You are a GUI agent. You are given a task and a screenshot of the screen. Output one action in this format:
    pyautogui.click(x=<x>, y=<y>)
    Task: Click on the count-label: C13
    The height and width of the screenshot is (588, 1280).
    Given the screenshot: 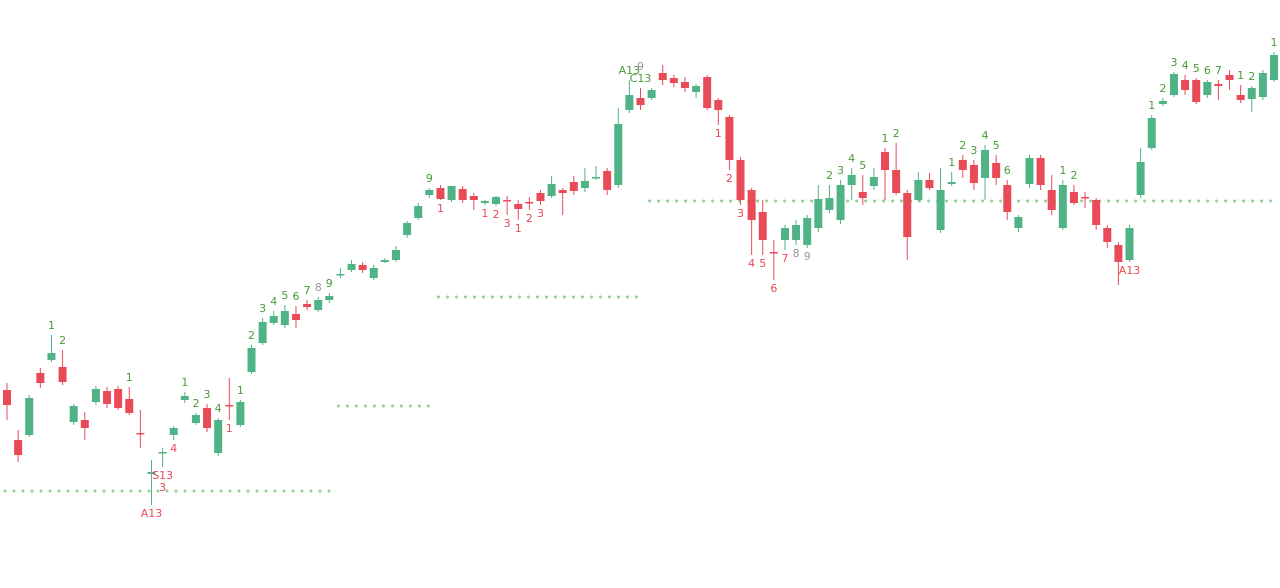 What is the action you would take?
    pyautogui.click(x=641, y=78)
    